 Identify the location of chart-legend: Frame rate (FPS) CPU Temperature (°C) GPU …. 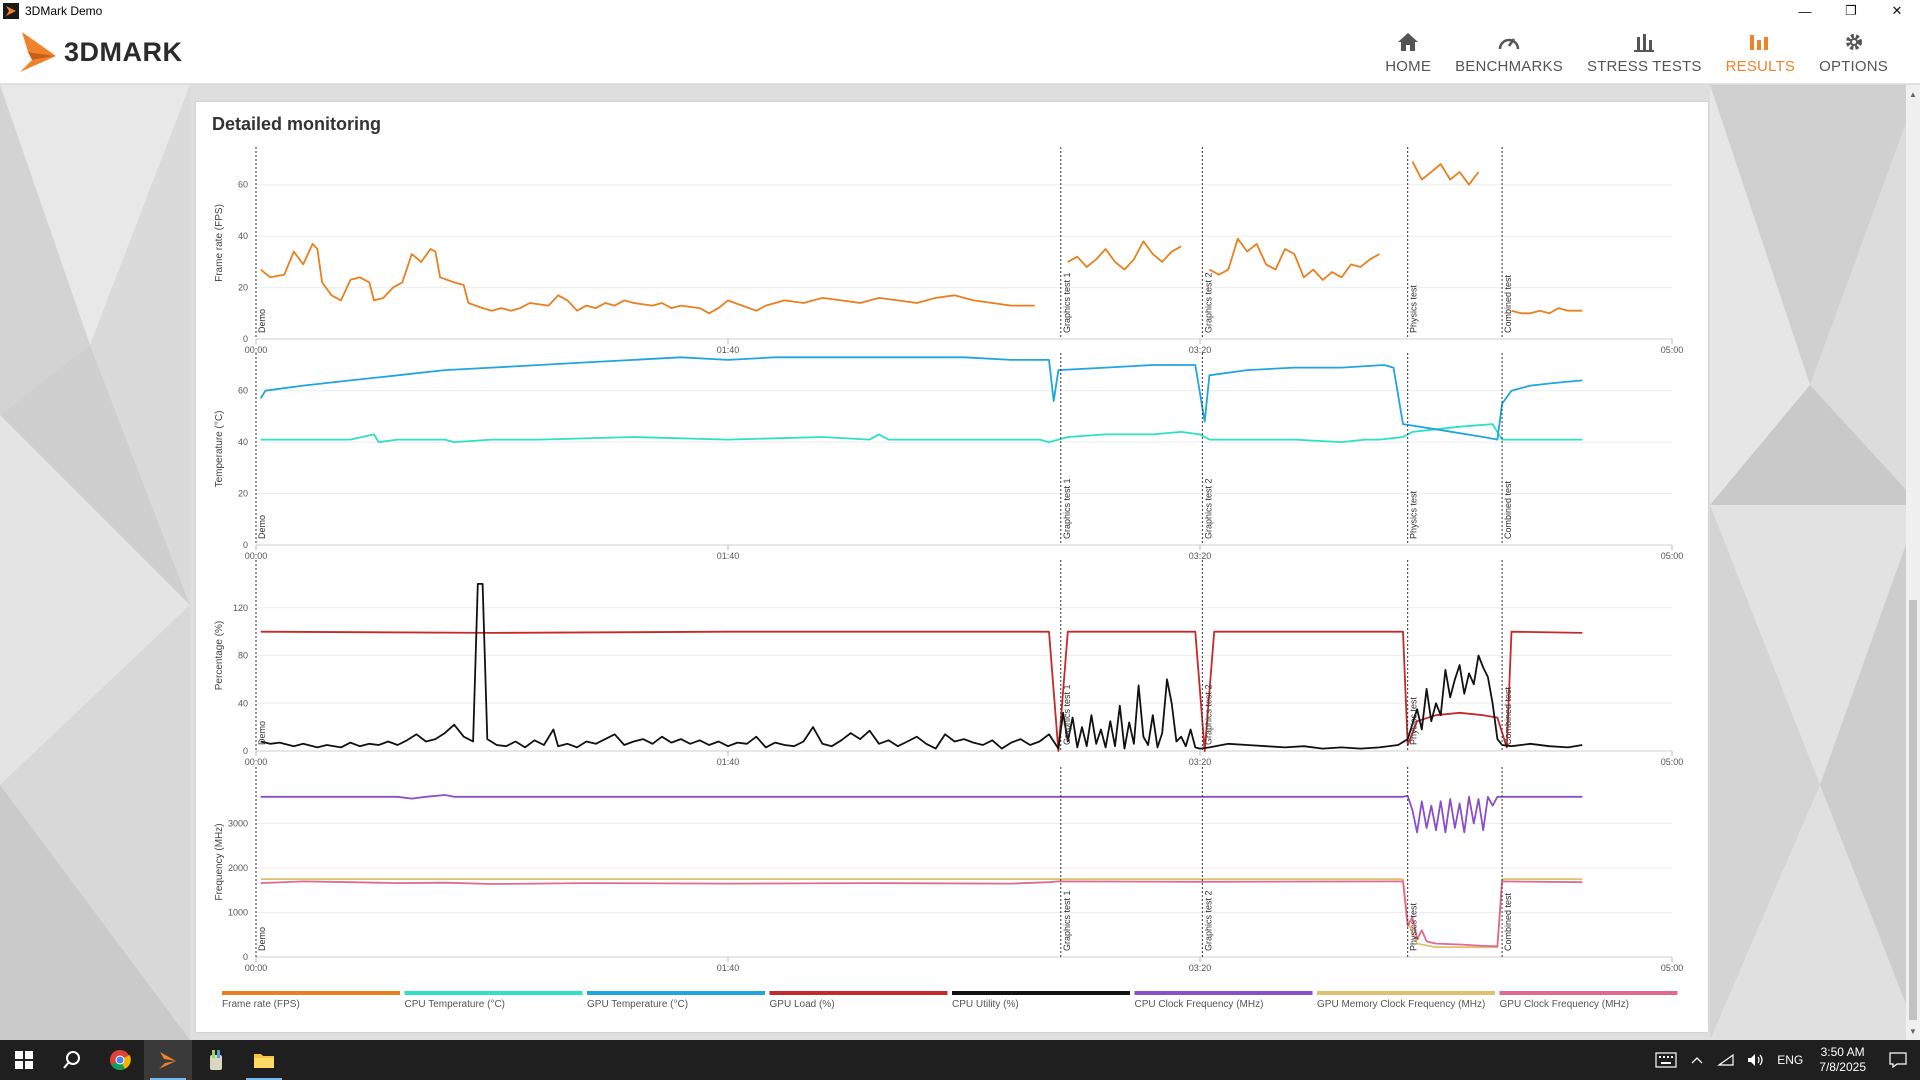
(950, 1000).